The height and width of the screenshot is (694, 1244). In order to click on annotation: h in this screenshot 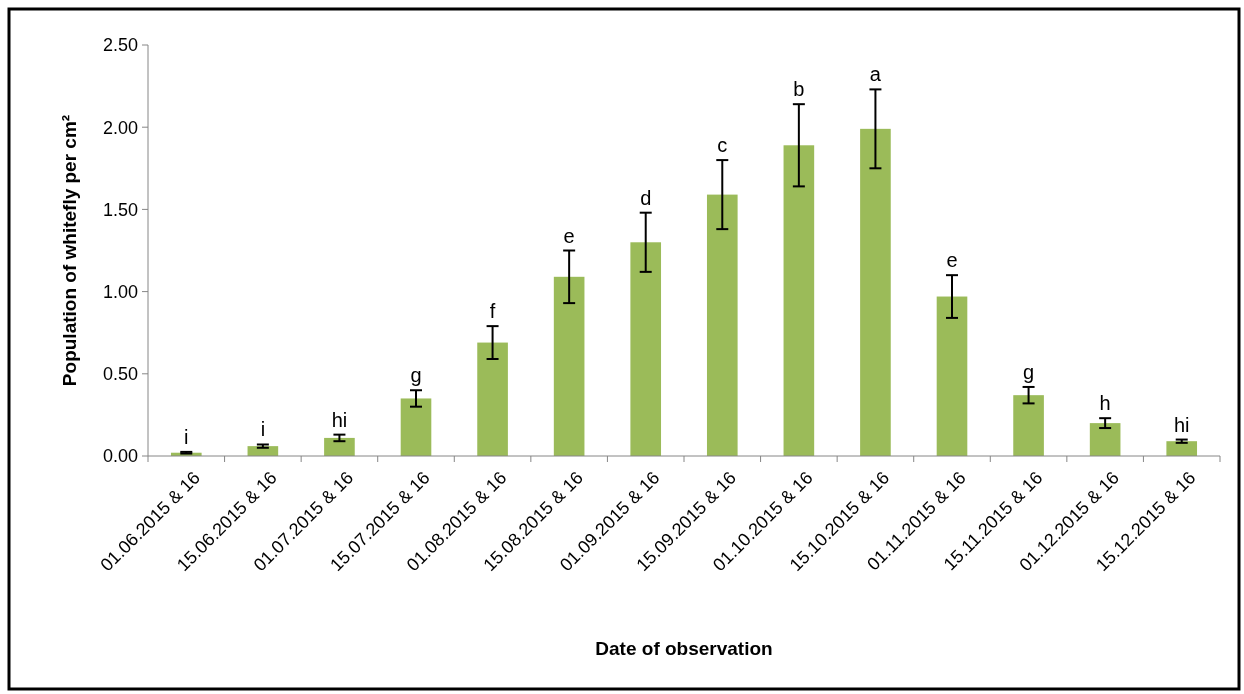, I will do `click(1105, 403)`.